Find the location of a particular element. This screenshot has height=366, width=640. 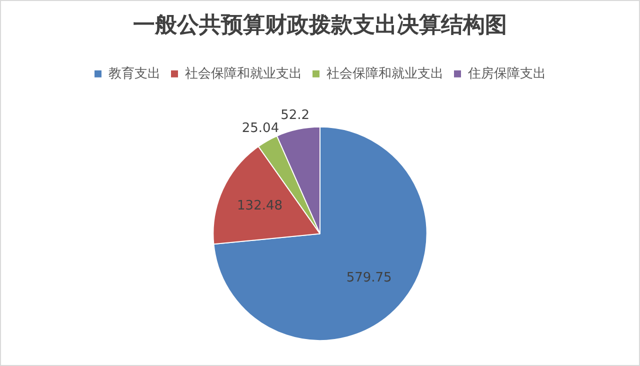

chart-title: 一般公共预算财政拨款支出决算结构图 is located at coordinates (320, 25).